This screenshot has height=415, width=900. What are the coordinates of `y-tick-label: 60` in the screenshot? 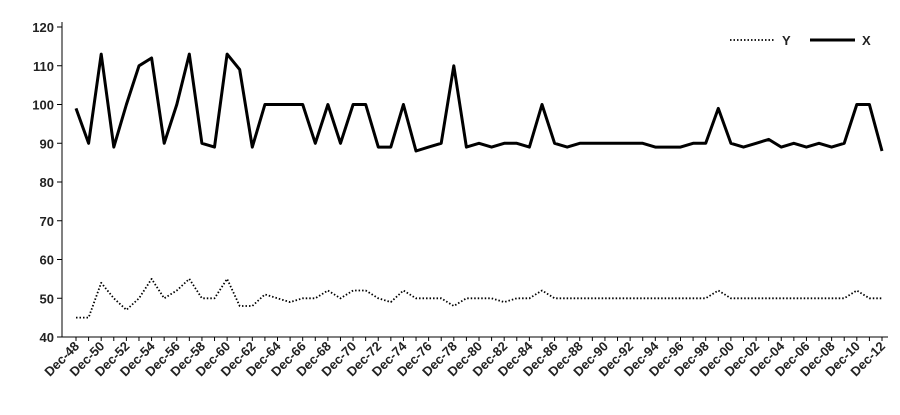 It's located at (47, 260).